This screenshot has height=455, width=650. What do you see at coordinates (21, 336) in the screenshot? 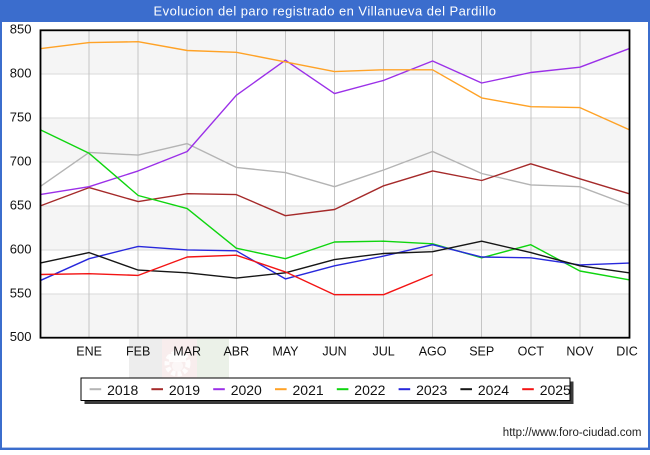
I see `svg-text: 500` at bounding box center [21, 336].